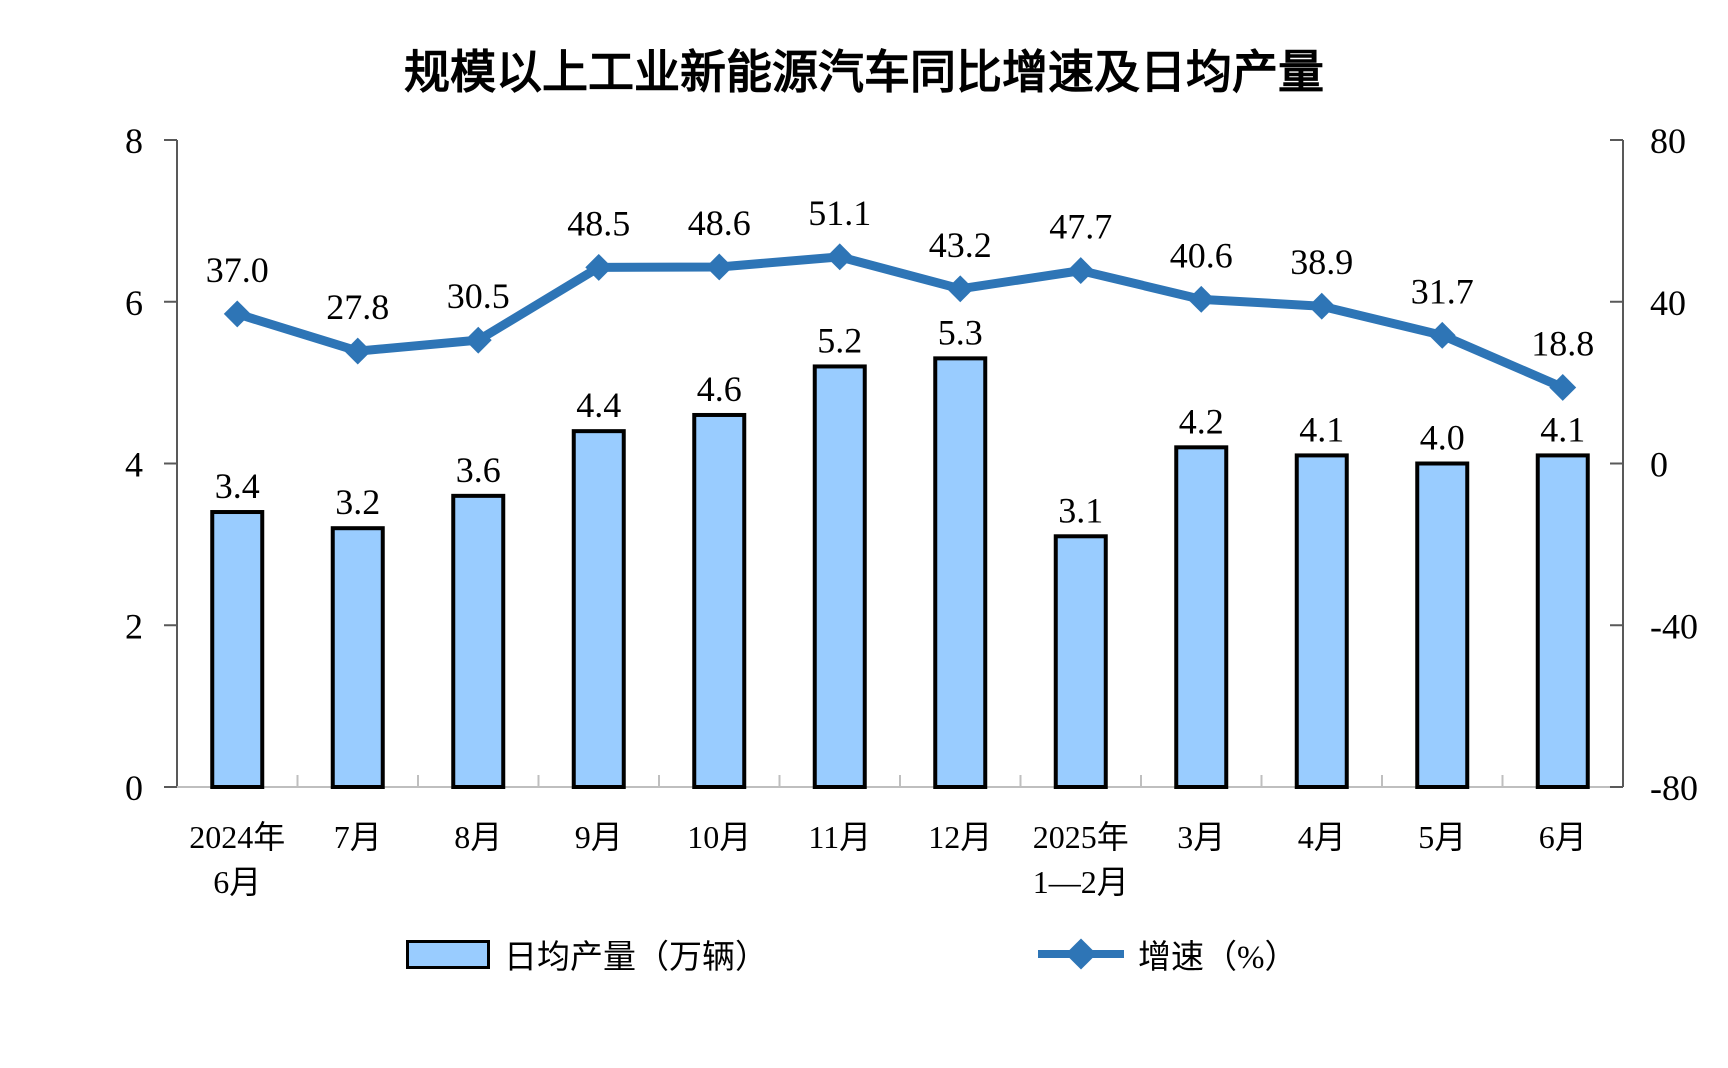  Describe the element at coordinates (478, 837) in the screenshot. I see `x-axis-label: 8月` at that location.